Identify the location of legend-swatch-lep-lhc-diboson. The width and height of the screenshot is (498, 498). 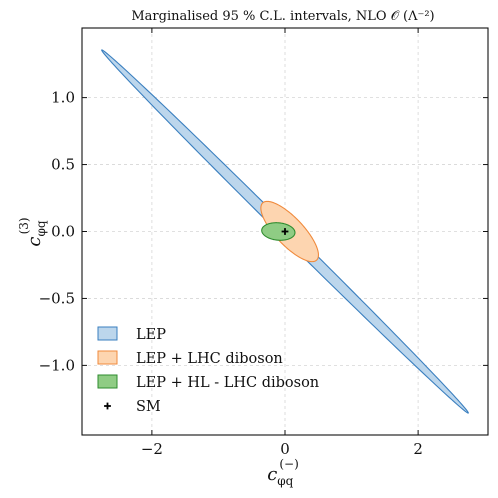
(107, 357).